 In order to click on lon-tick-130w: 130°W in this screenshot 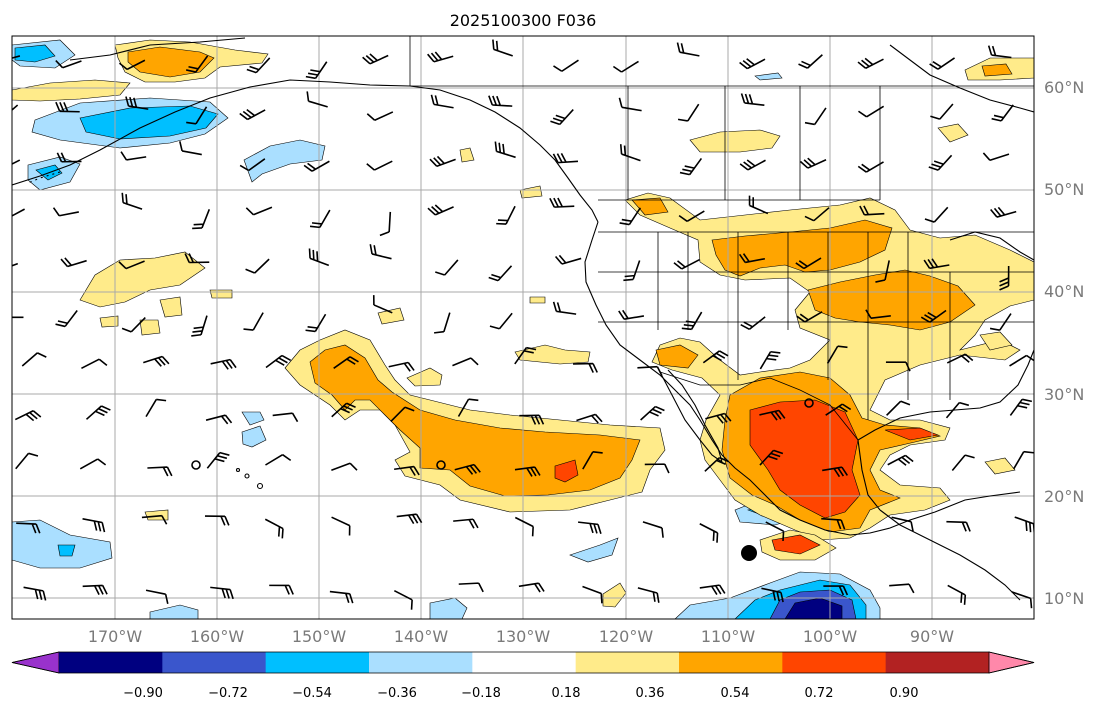, I will do `click(523, 636)`.